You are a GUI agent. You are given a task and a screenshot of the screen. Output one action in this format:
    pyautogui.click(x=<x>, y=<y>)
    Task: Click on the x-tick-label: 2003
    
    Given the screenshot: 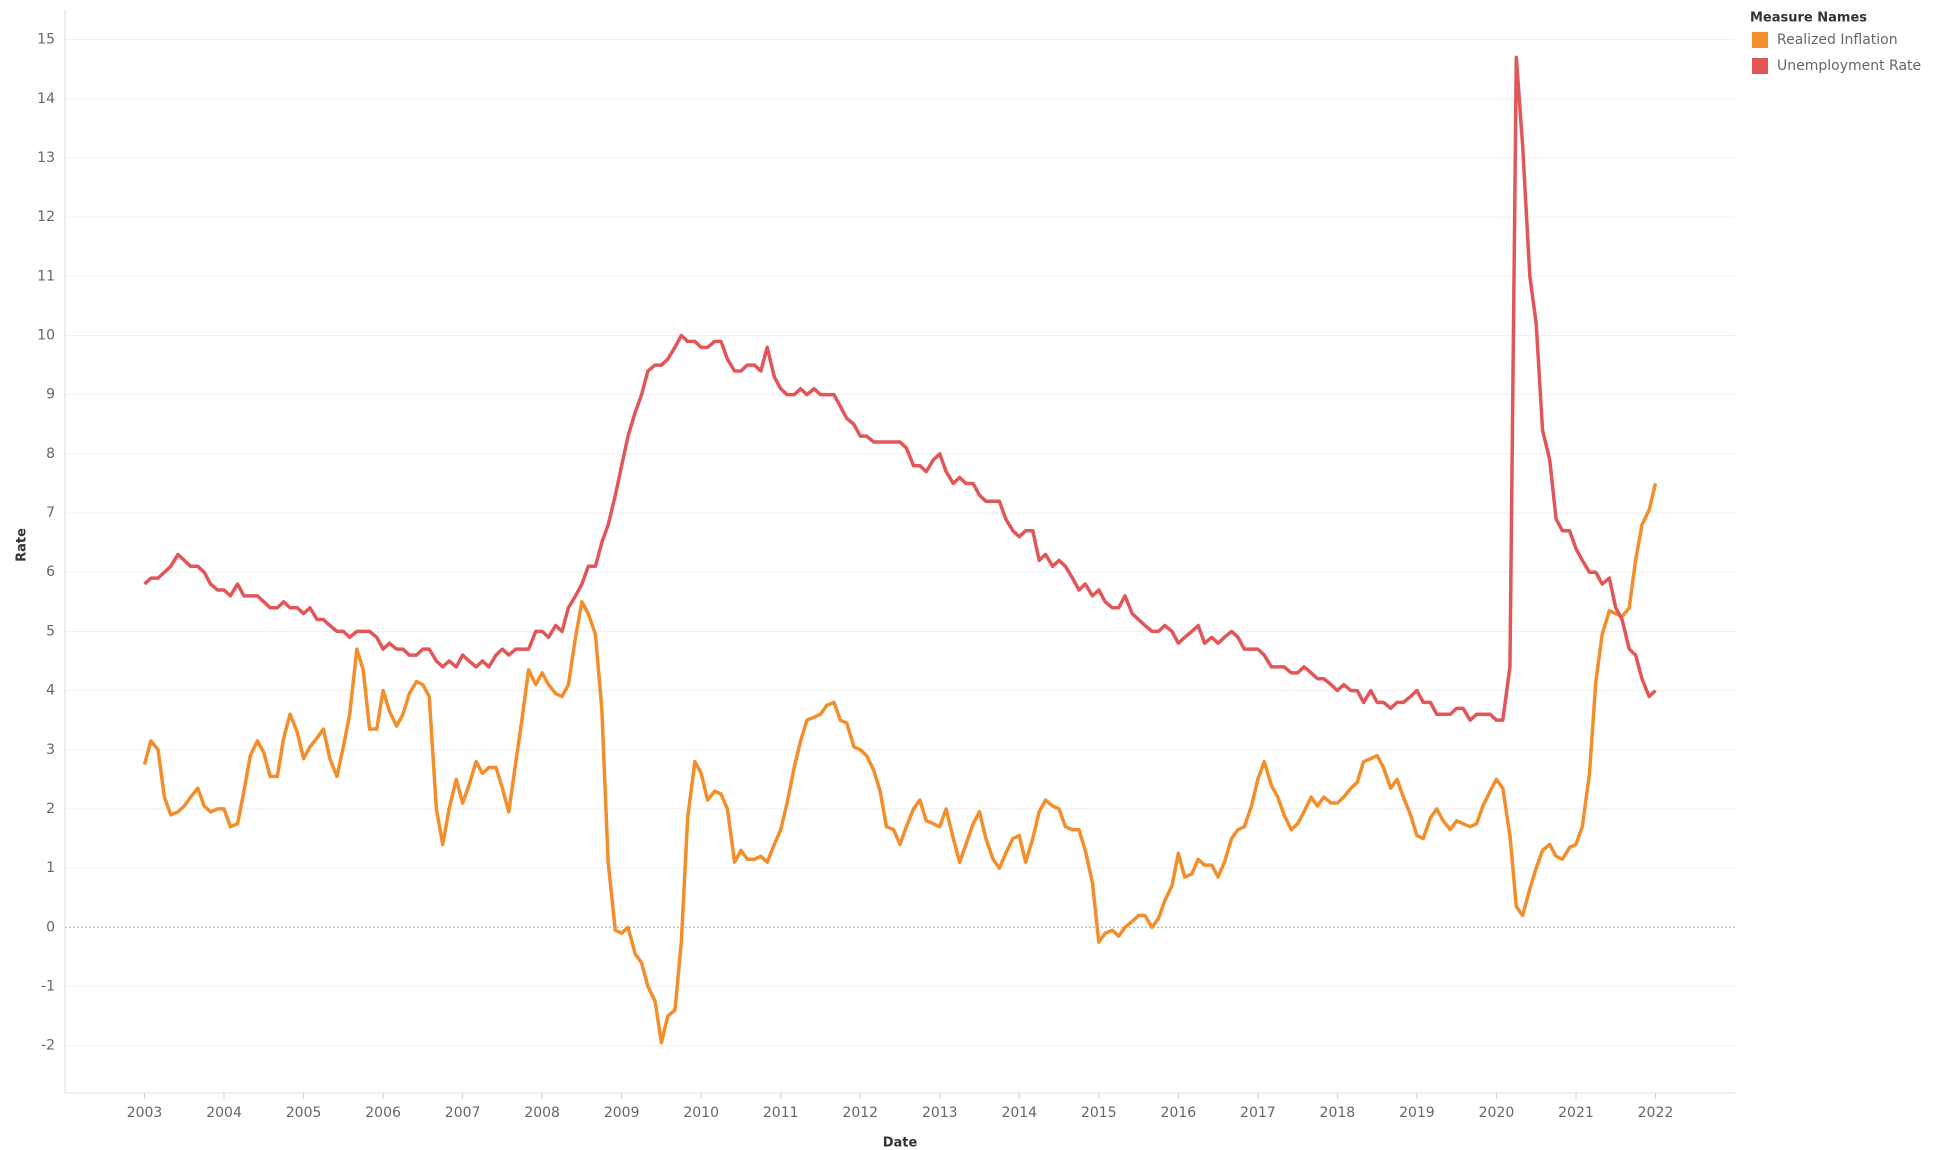 What is the action you would take?
    pyautogui.click(x=145, y=1113)
    